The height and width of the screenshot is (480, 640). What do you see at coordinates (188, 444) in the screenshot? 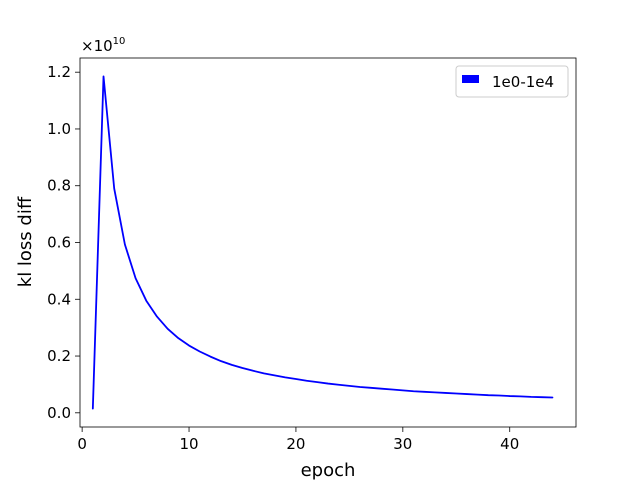
I see `x-tick-label: 10` at bounding box center [188, 444].